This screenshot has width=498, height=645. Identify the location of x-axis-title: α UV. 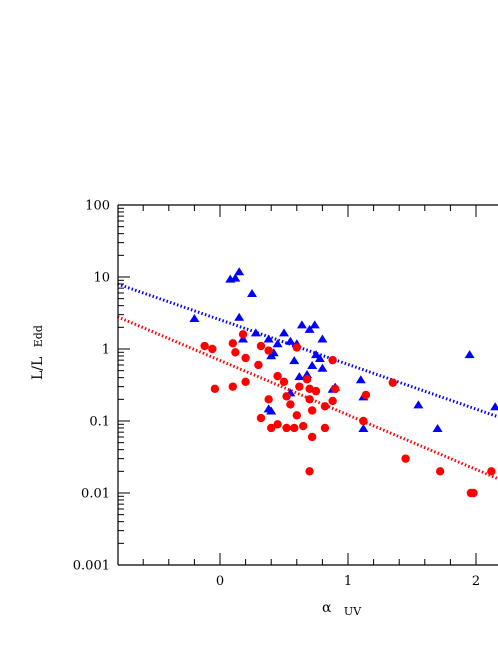
(342, 609).